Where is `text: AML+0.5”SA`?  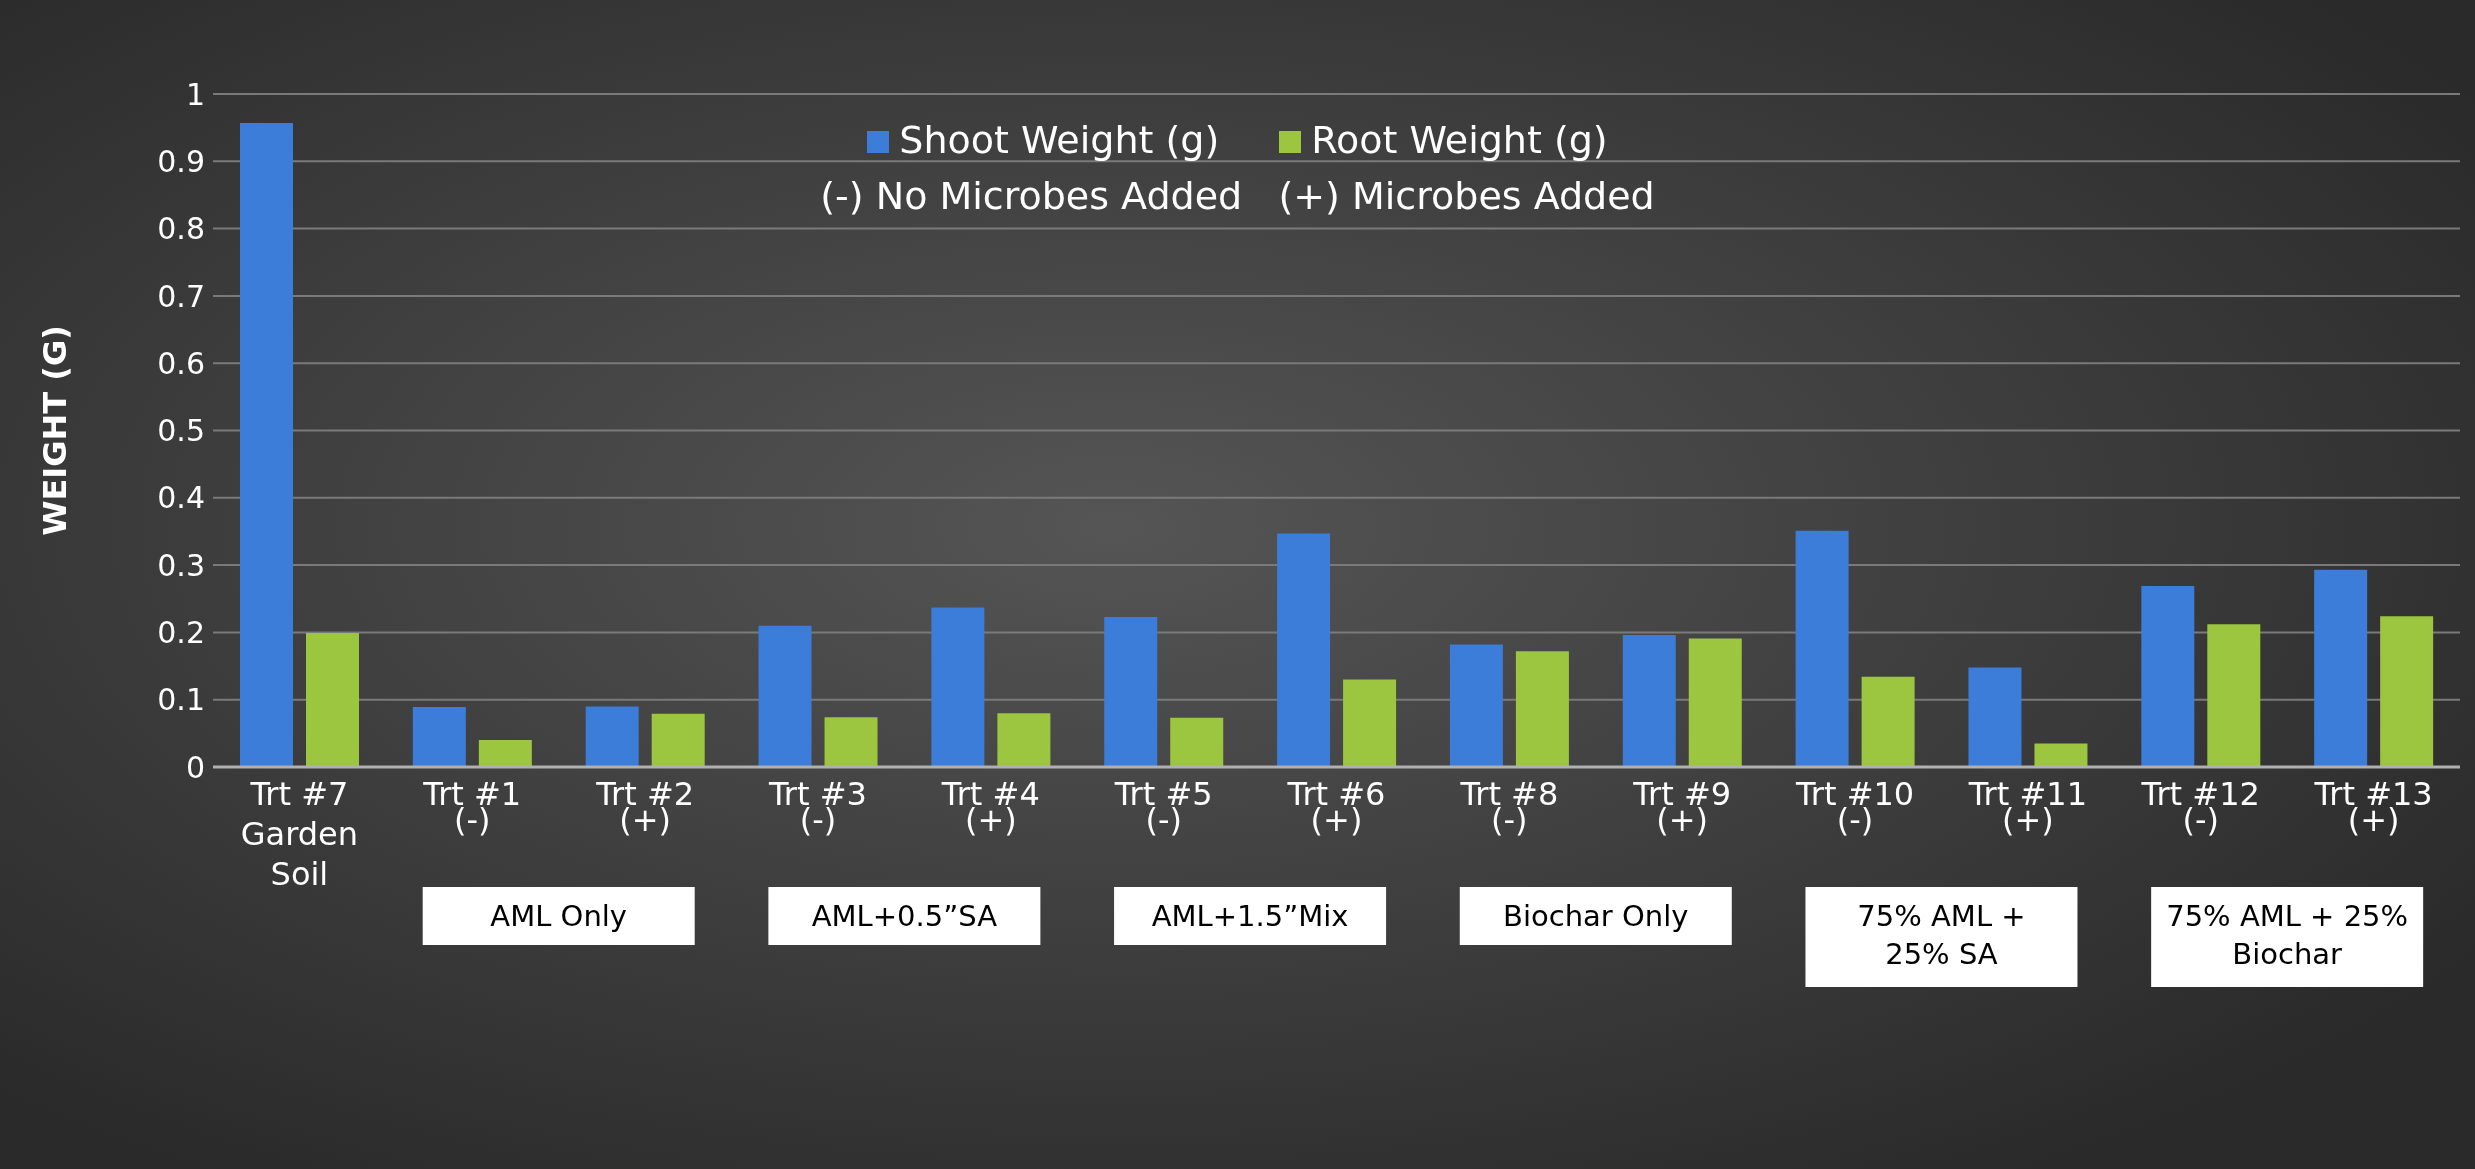 text: AML+0.5”SA is located at coordinates (904, 916).